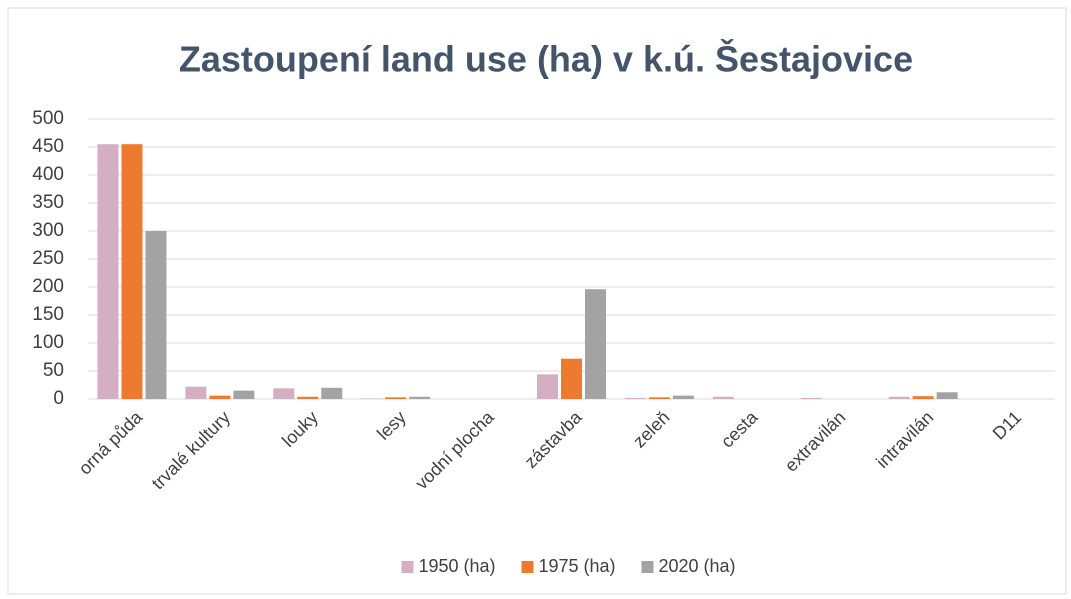 The width and height of the screenshot is (1071, 599). What do you see at coordinates (48, 146) in the screenshot?
I see `y-tick-label: 450` at bounding box center [48, 146].